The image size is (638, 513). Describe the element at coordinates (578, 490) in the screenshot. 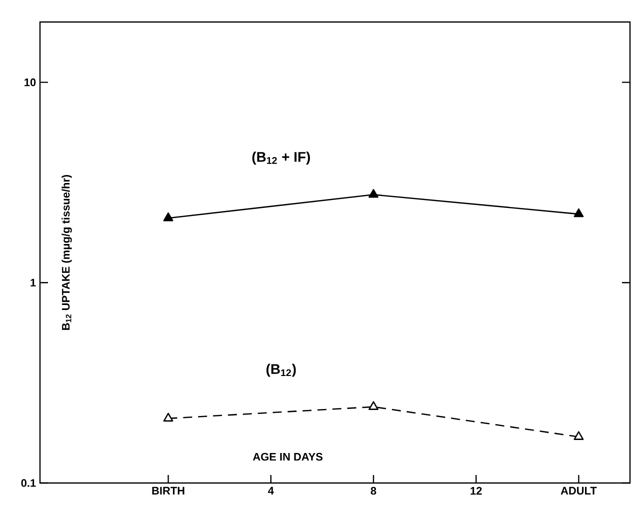

I see `x-tick-label: ADULT` at that location.